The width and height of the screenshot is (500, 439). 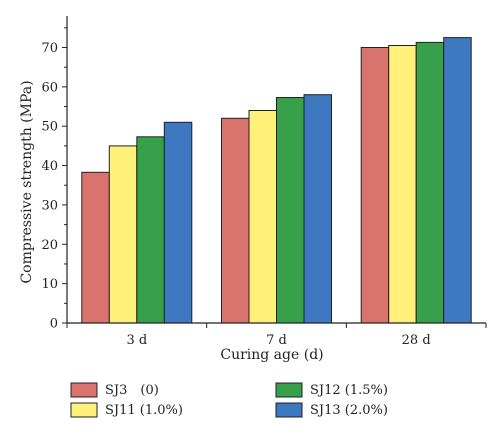 I want to click on x-tick-label: 3 d, so click(x=136, y=340).